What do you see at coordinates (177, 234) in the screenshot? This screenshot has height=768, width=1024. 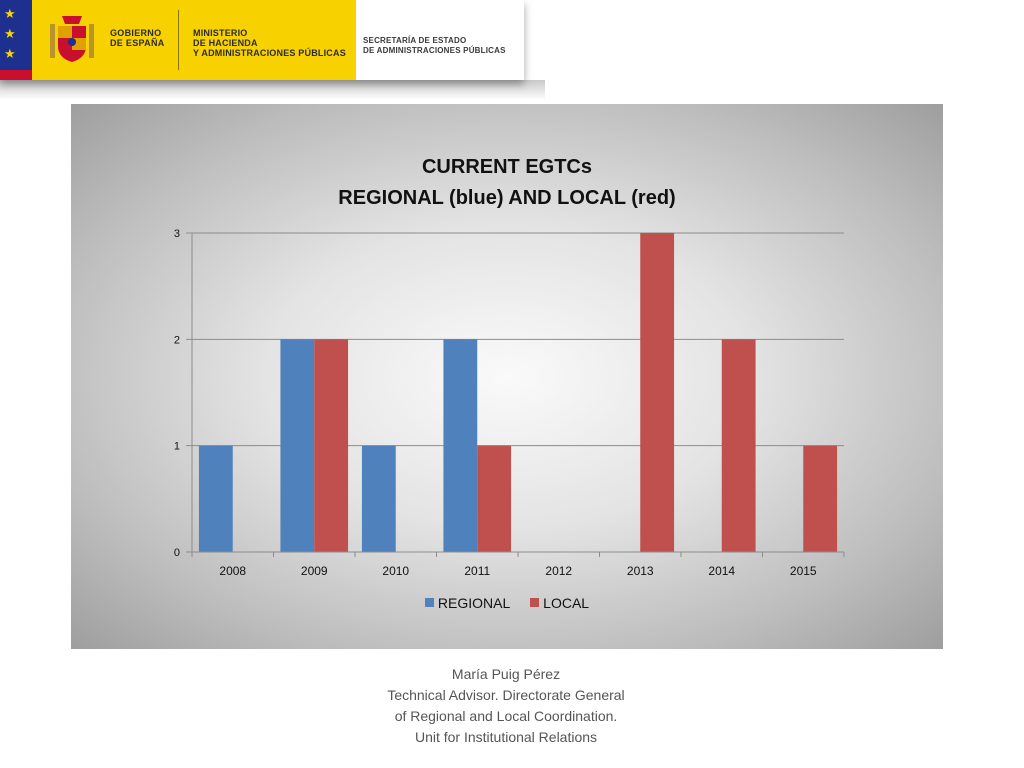 I see `y-tick-label: 3` at bounding box center [177, 234].